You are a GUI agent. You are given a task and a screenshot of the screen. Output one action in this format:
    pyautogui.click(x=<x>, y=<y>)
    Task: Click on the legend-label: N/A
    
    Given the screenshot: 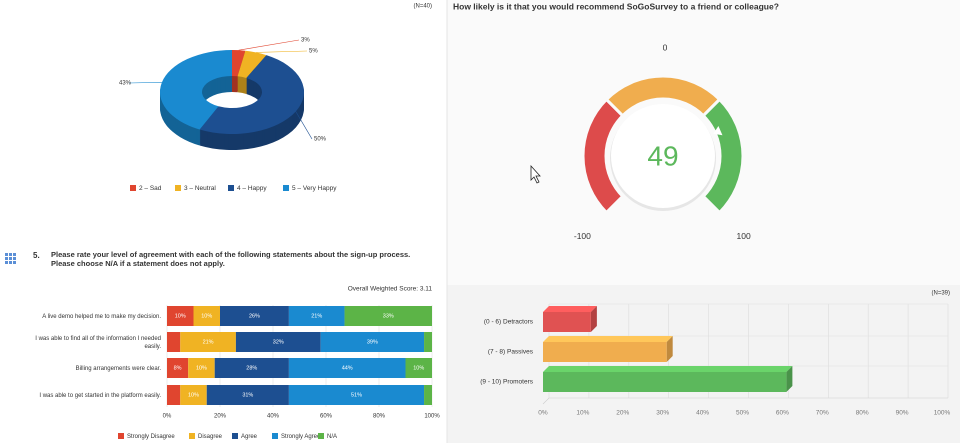 What is the action you would take?
    pyautogui.click(x=332, y=437)
    